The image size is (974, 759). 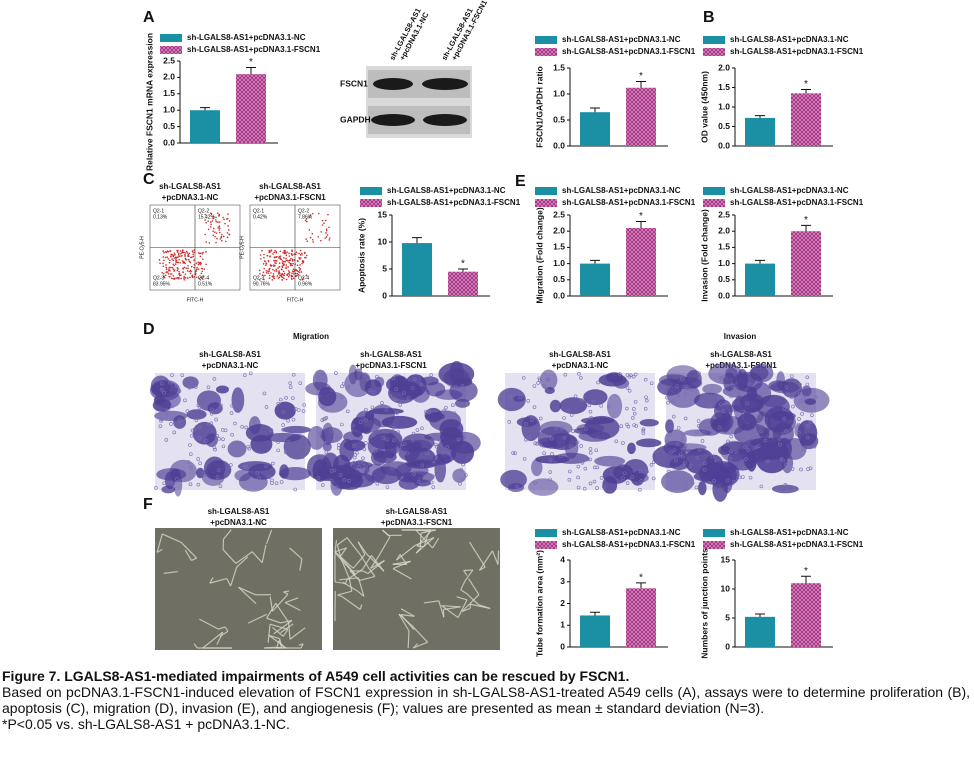 What do you see at coordinates (724, 87) in the screenshot?
I see `y-tick-label: 1.5` at bounding box center [724, 87].